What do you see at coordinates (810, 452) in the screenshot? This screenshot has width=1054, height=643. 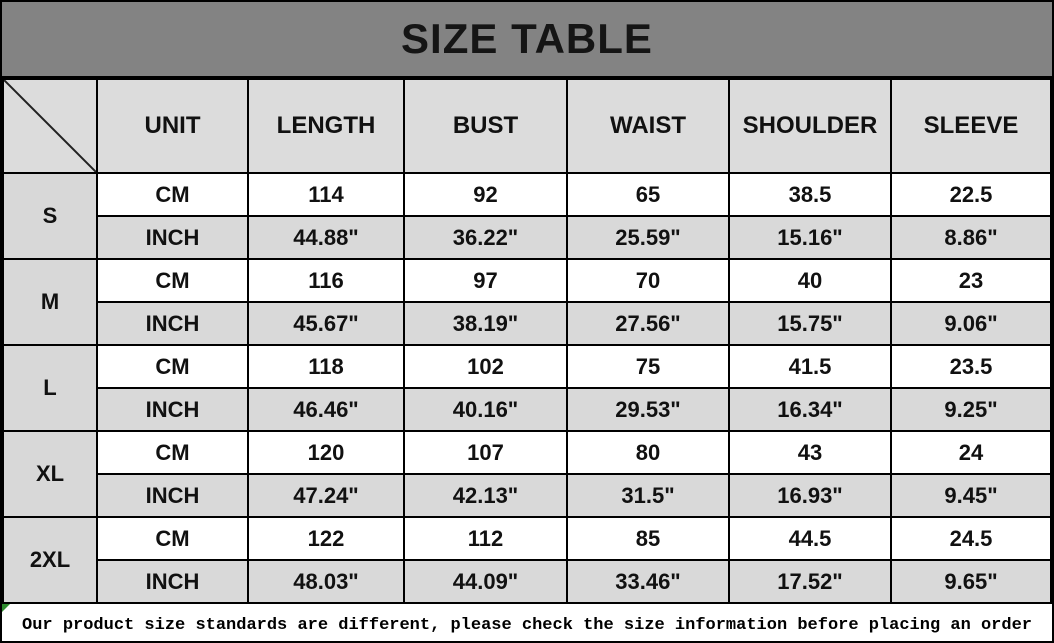 I see `value-cell: 43` at bounding box center [810, 452].